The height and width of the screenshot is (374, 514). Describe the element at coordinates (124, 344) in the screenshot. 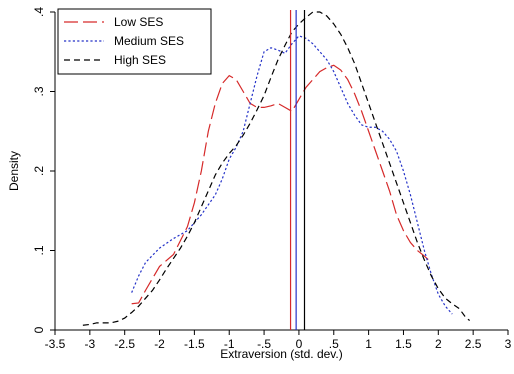

I see `x-tick-label: -2.5` at that location.